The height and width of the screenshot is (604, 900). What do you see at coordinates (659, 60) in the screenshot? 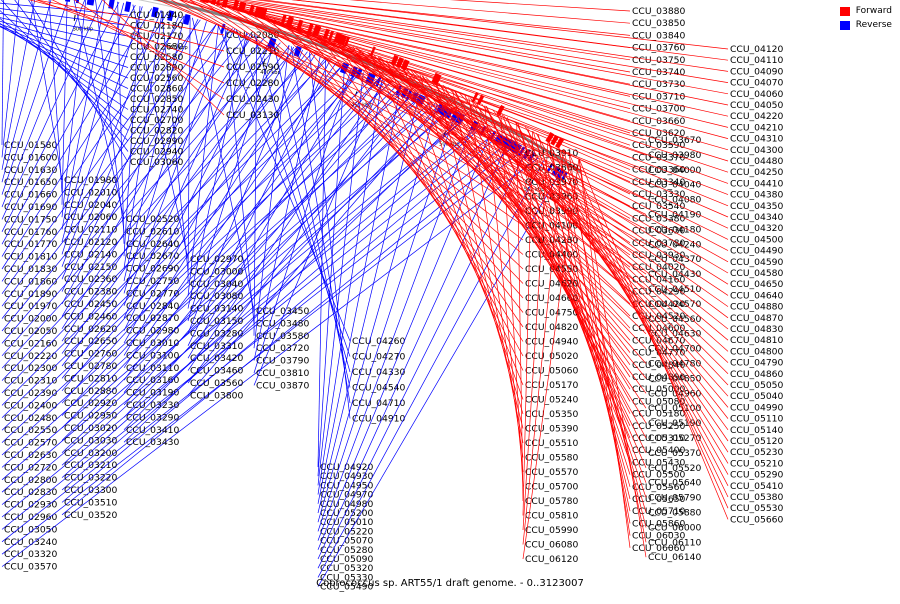
I see `gene-red-col1-label-4: CCU_03750` at bounding box center [659, 60].